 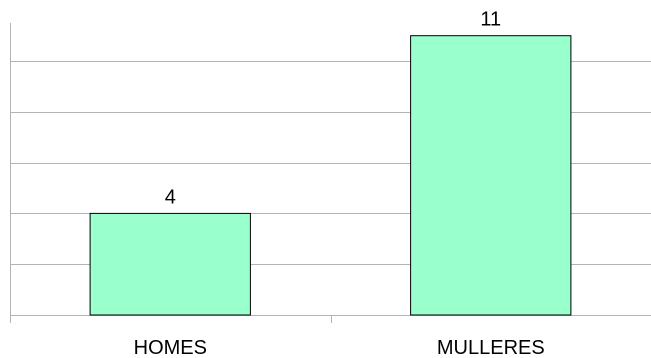 I want to click on x-tick-label-mulleres: MULLERES, so click(x=491, y=347).